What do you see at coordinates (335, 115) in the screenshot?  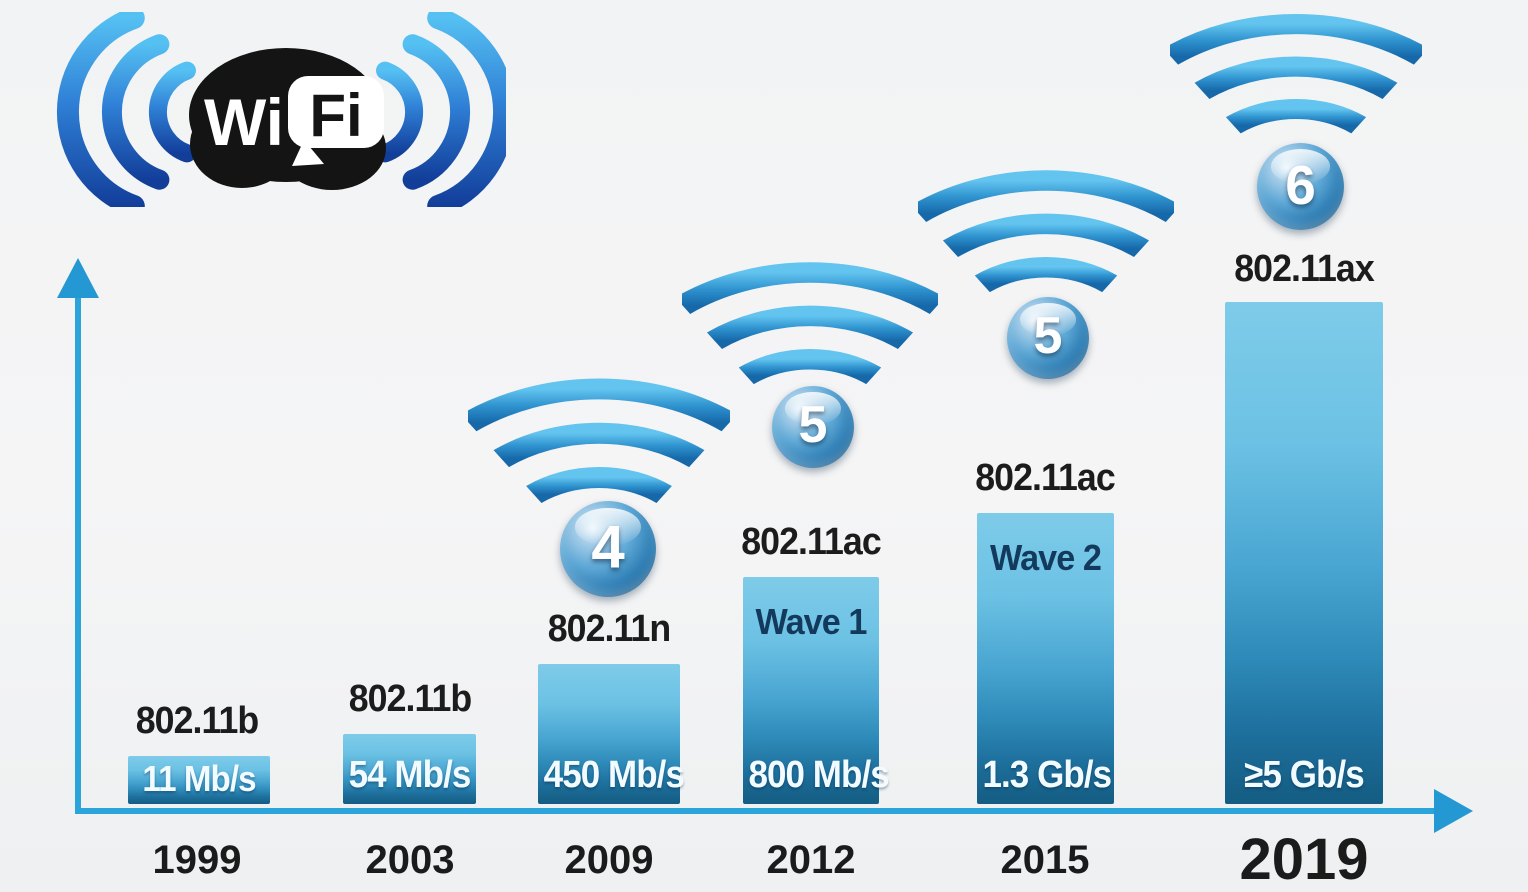 I see `wifi-logo-fi-text: Fi` at bounding box center [335, 115].